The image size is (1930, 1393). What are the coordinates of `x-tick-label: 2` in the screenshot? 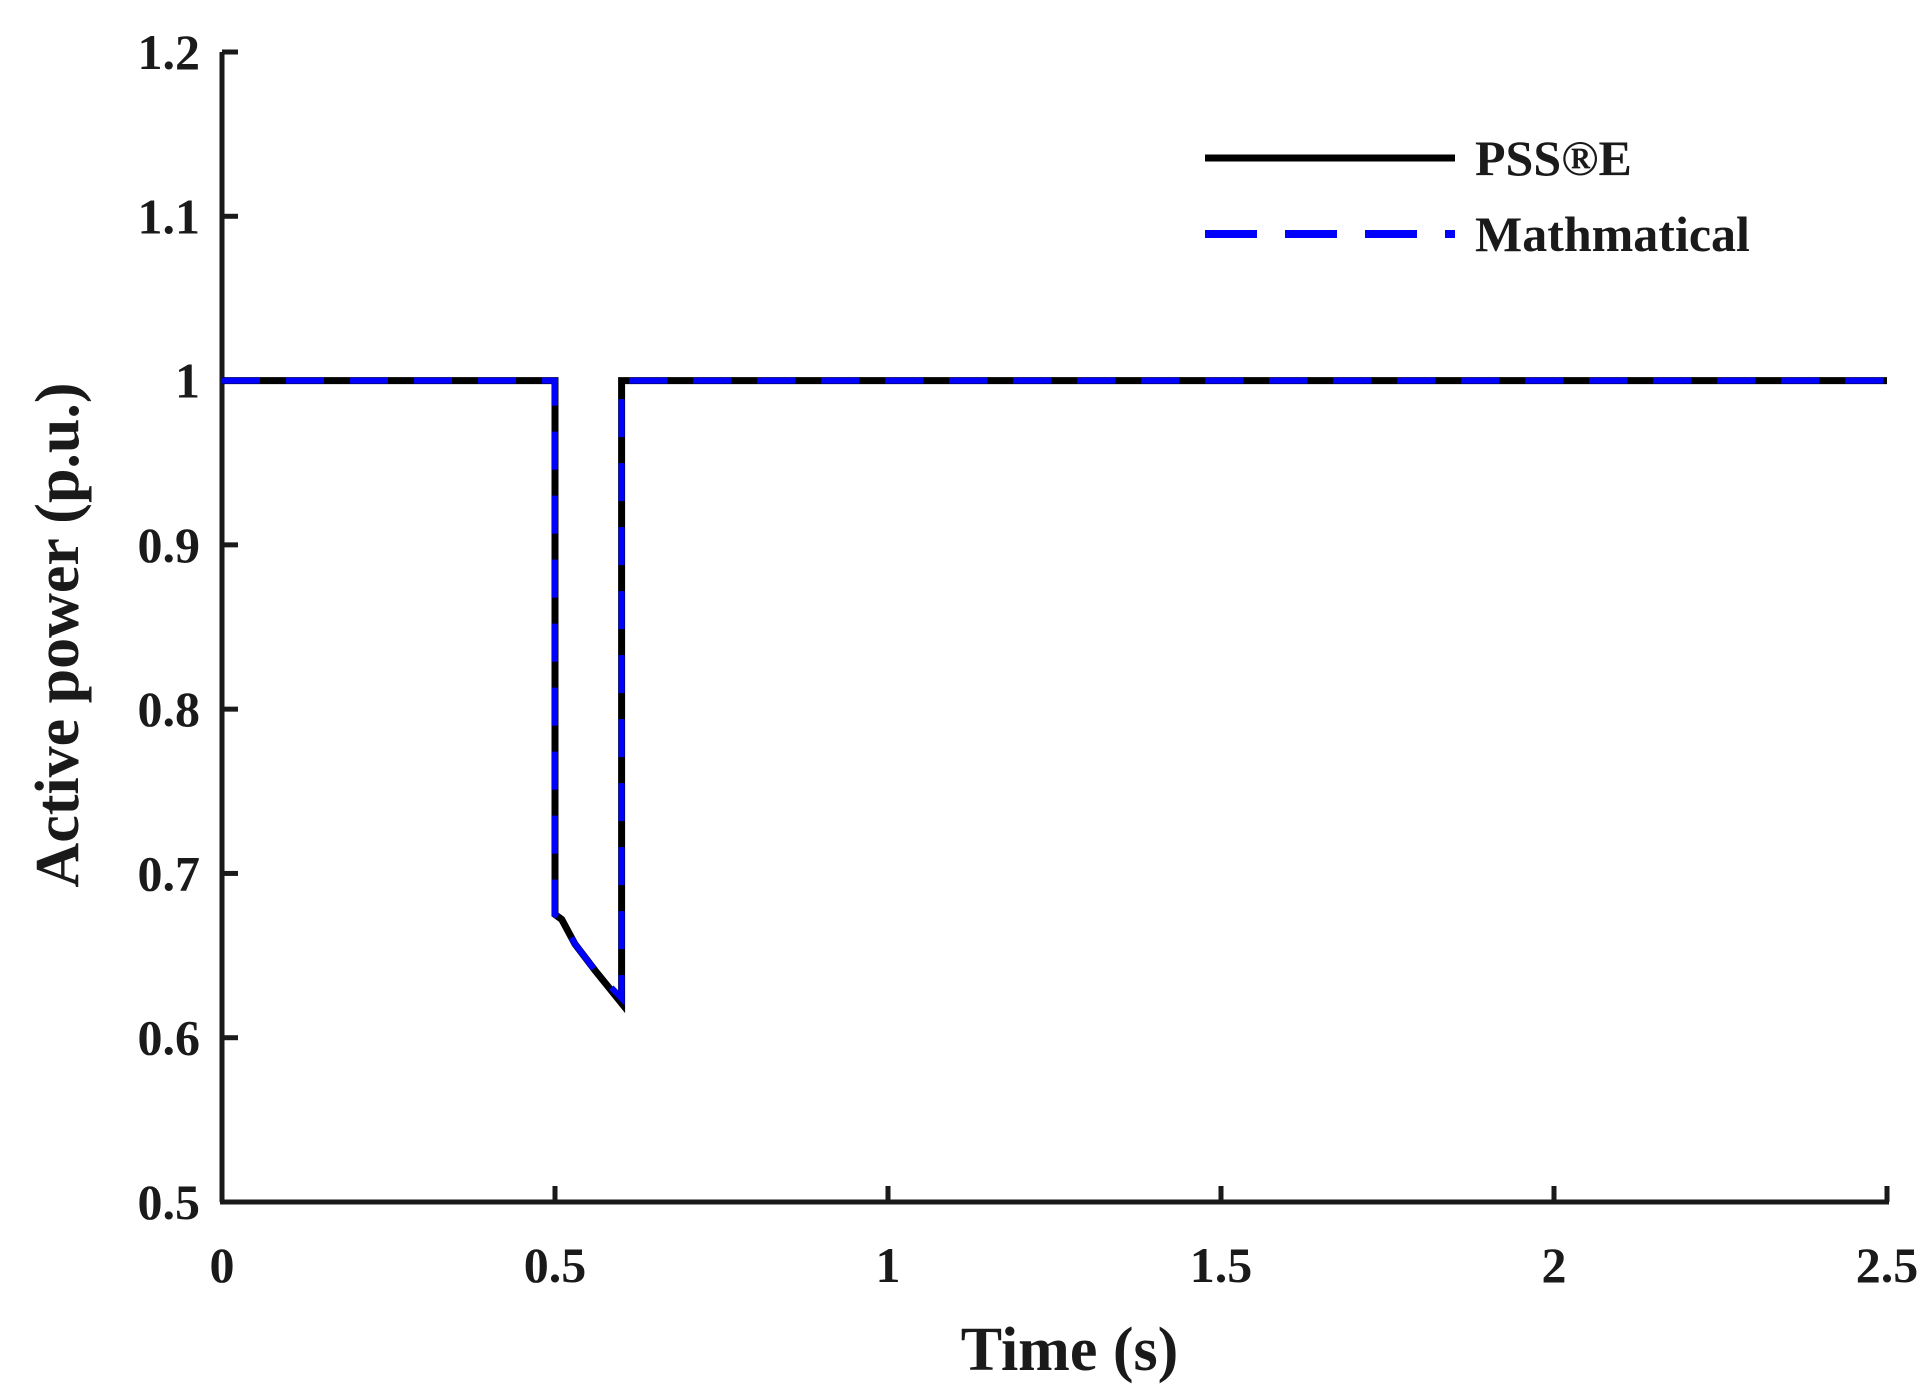 It's located at (1554, 1265).